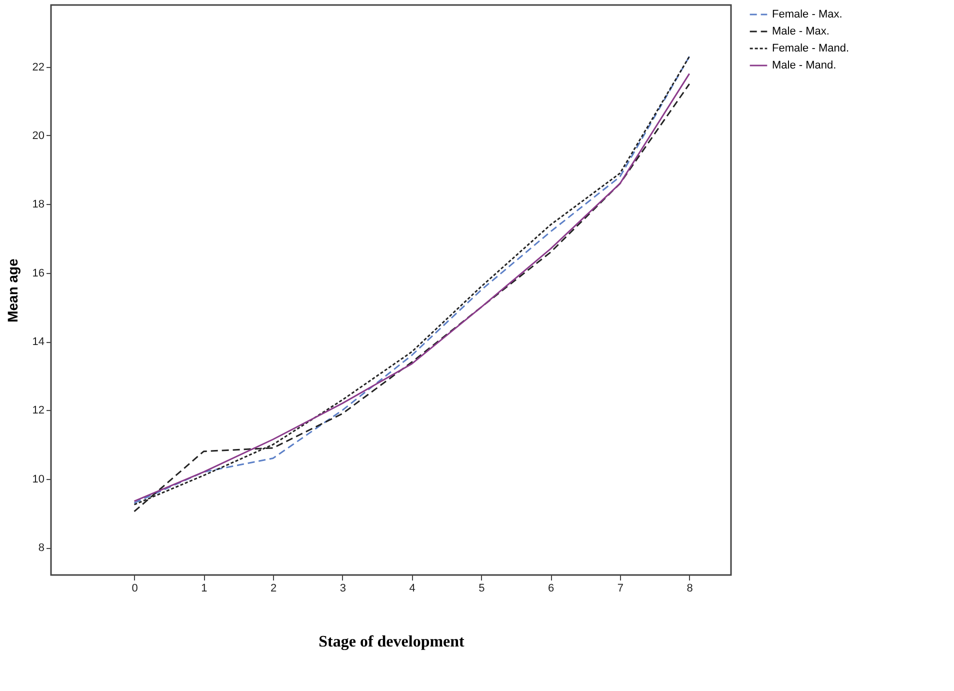  Describe the element at coordinates (801, 32) in the screenshot. I see `legend-label: Male - Max.` at that location.